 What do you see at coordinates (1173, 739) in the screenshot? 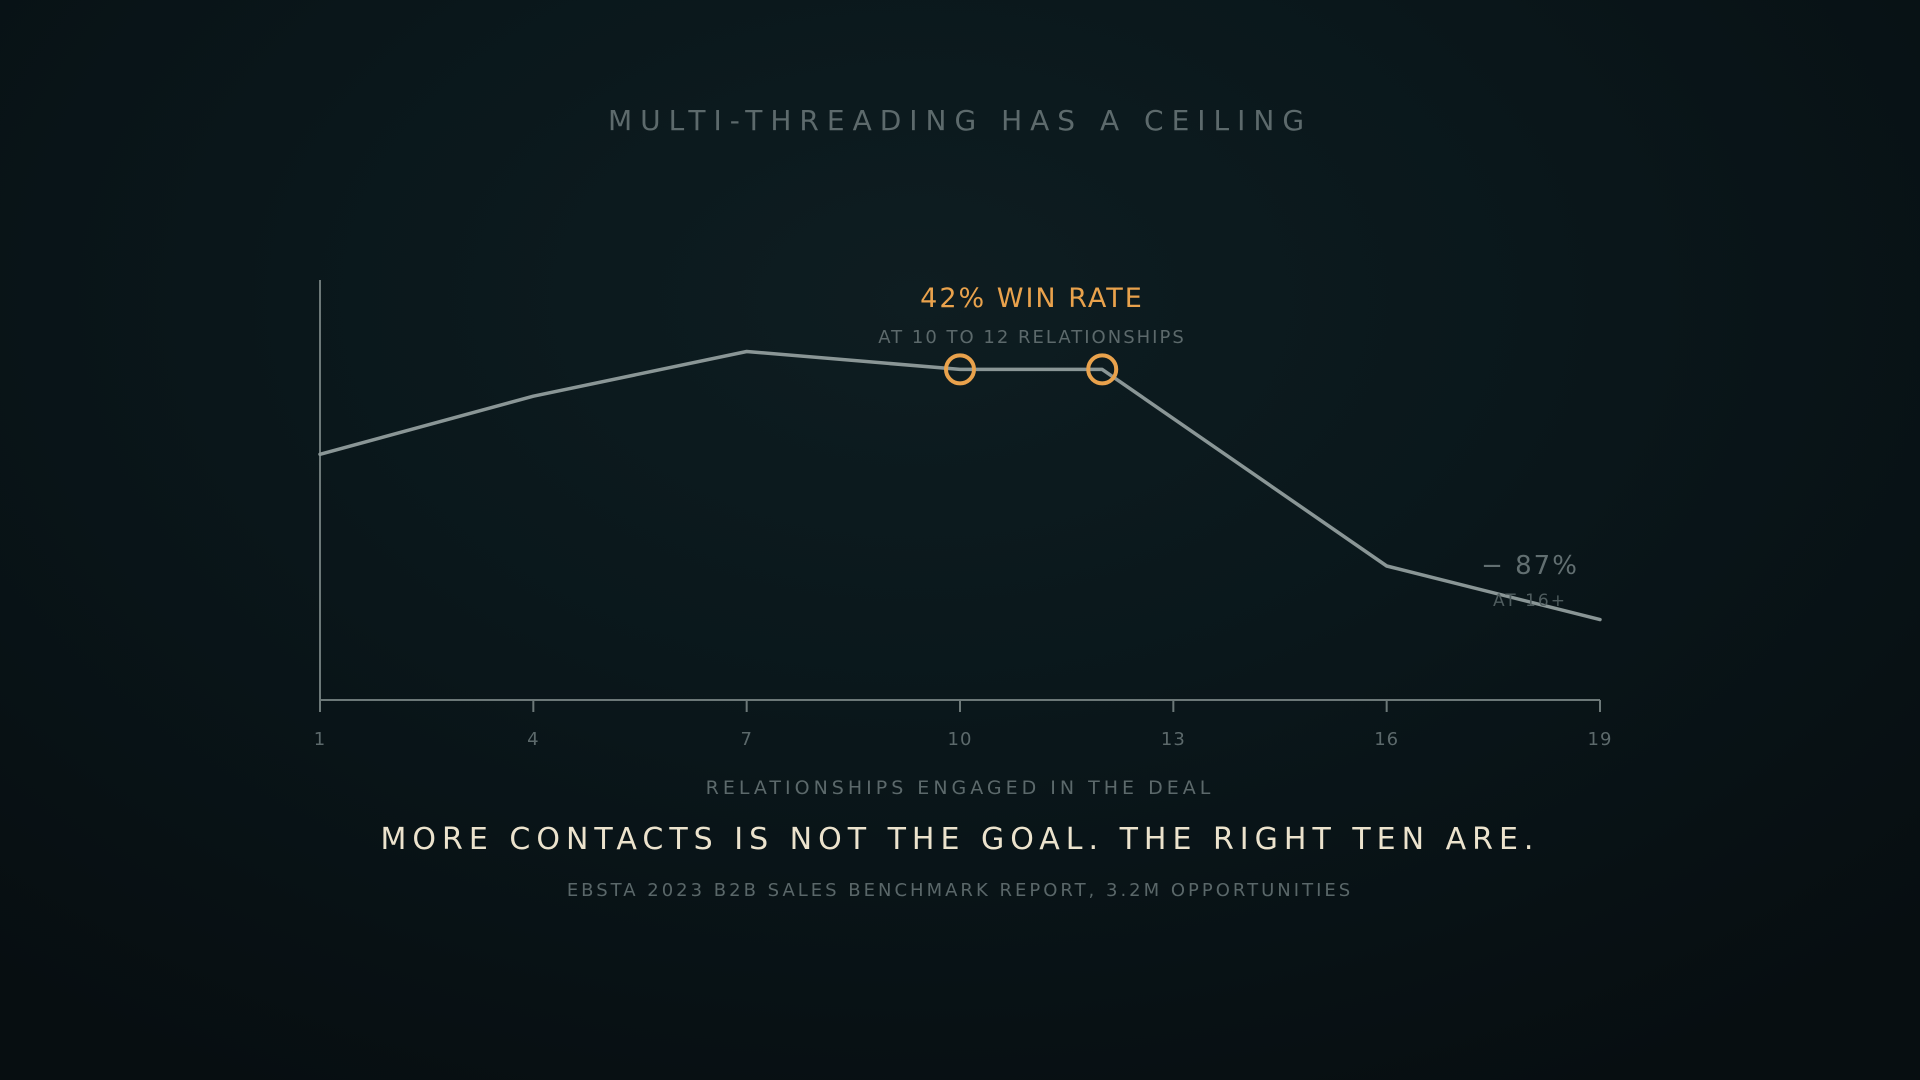
I see `x-tick-label: 13` at bounding box center [1173, 739].